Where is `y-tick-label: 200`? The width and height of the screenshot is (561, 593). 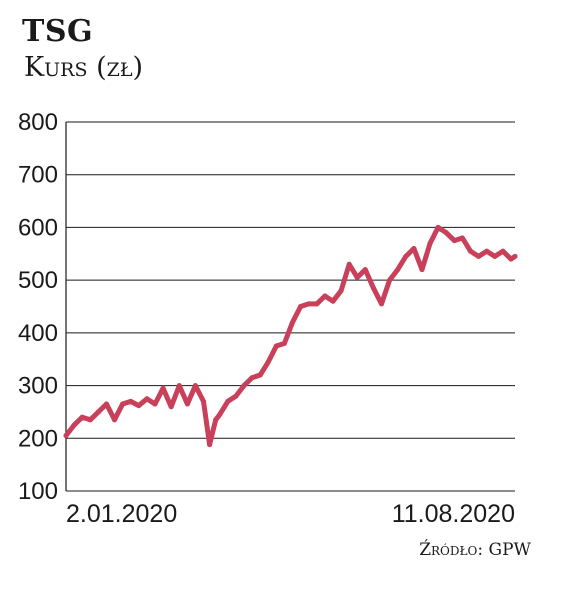
y-tick-label: 200 is located at coordinates (38, 438).